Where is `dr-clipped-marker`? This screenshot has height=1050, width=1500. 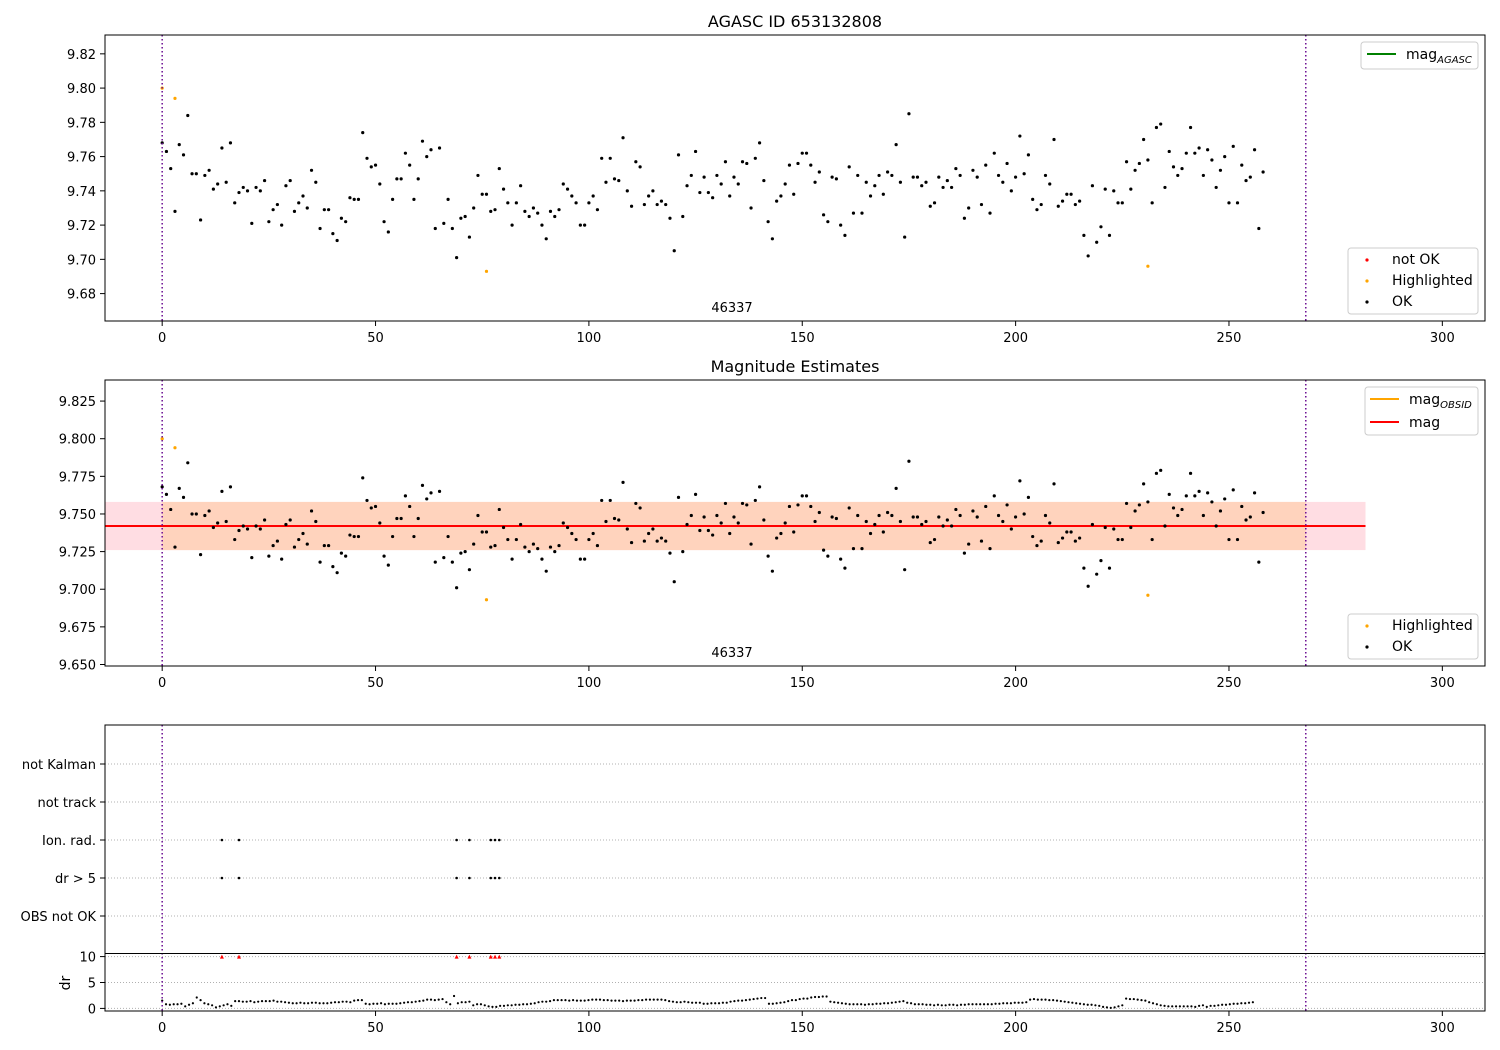
dr-clipped-marker is located at coordinates (456, 956).